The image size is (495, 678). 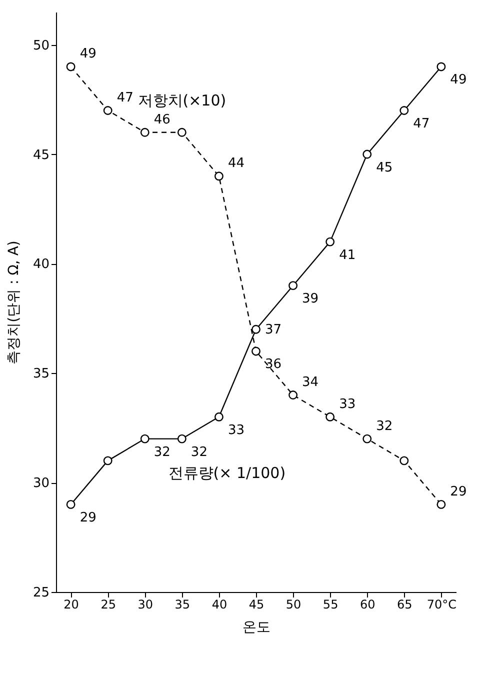 I want to click on series-label: 전류량(× 1/100), so click(x=227, y=473).